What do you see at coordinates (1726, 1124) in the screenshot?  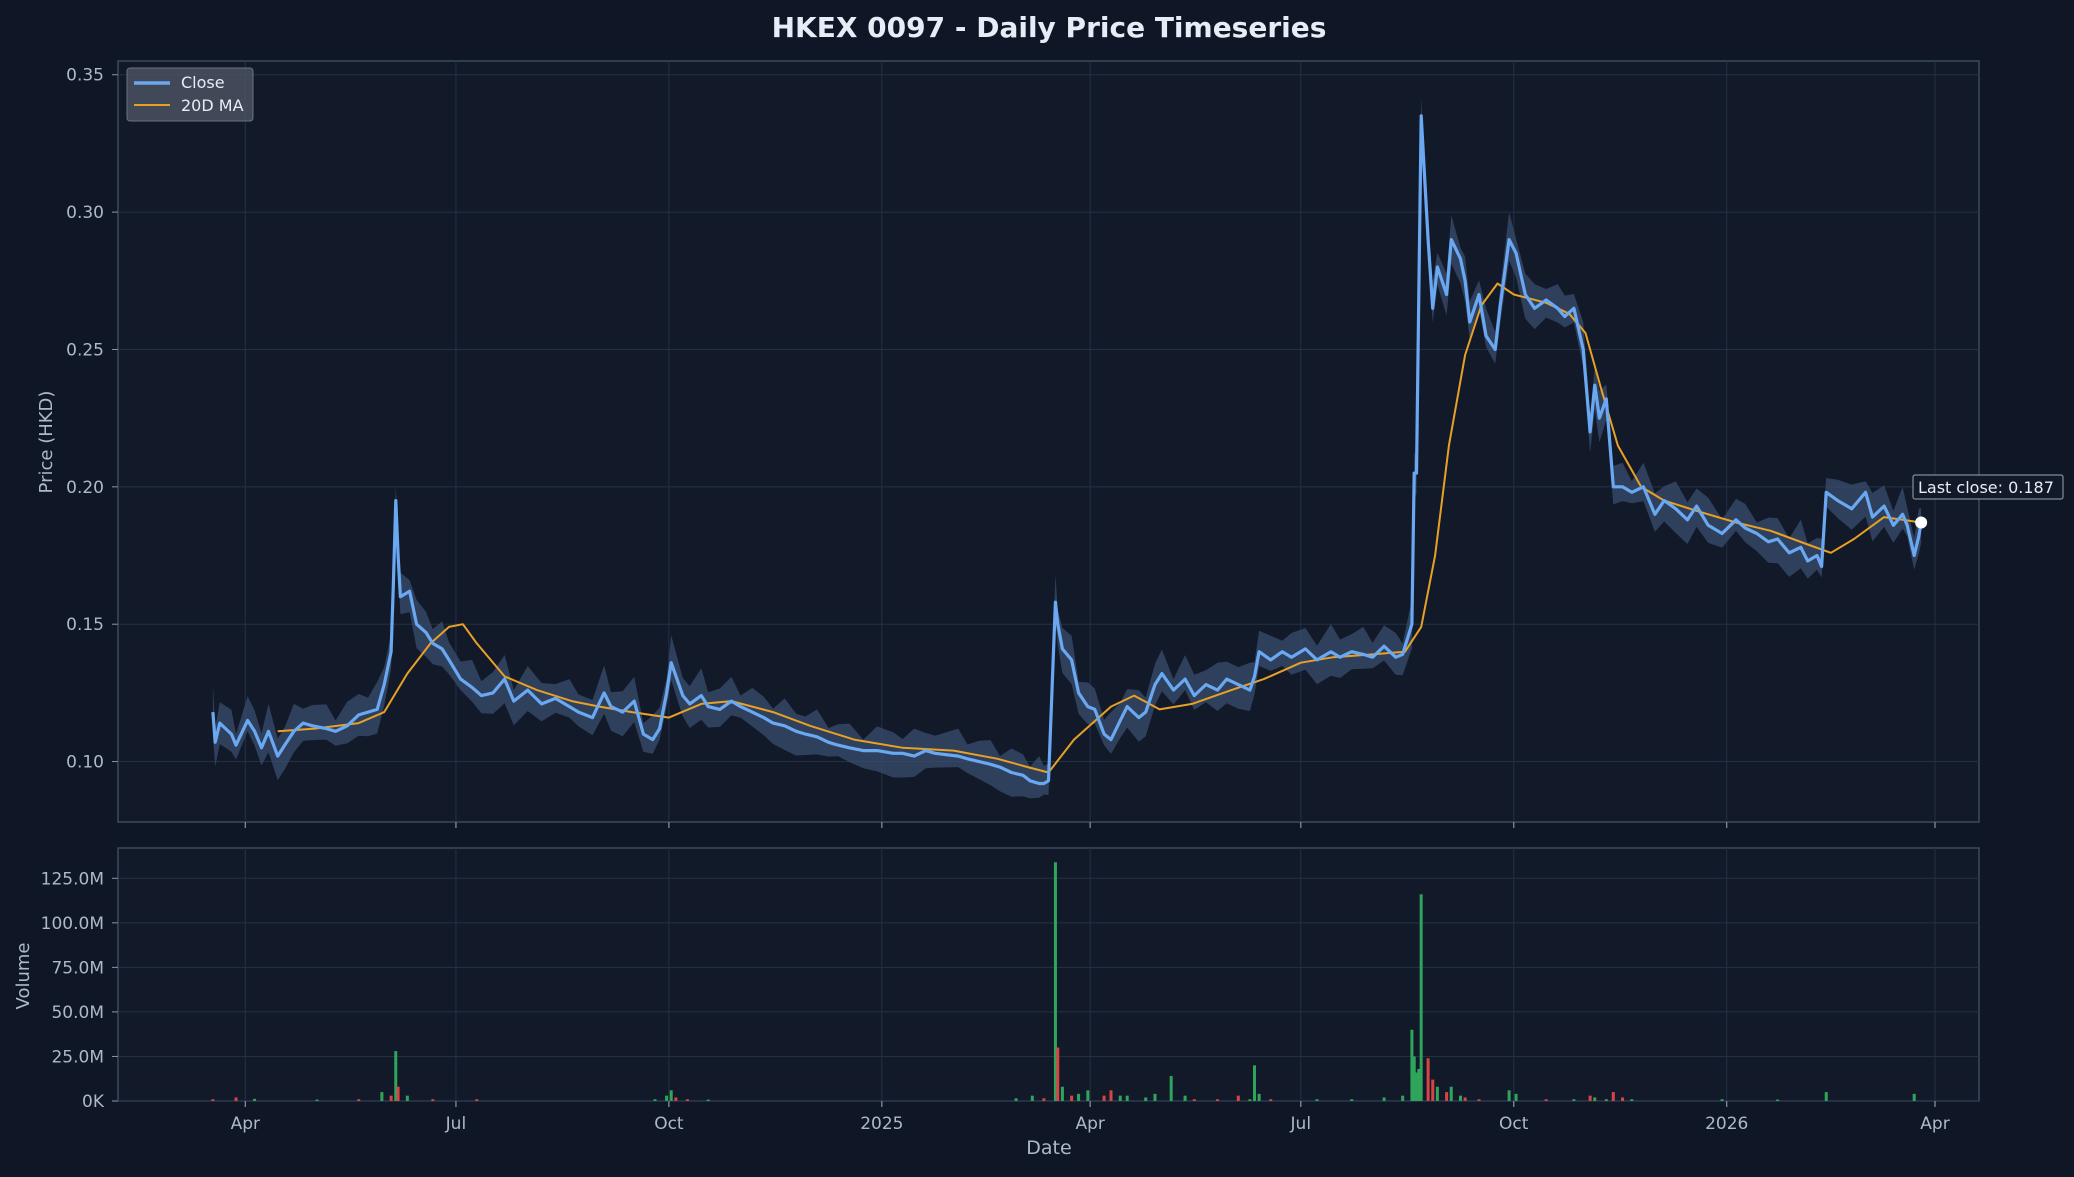 I see `x-tick-label: 2026` at bounding box center [1726, 1124].